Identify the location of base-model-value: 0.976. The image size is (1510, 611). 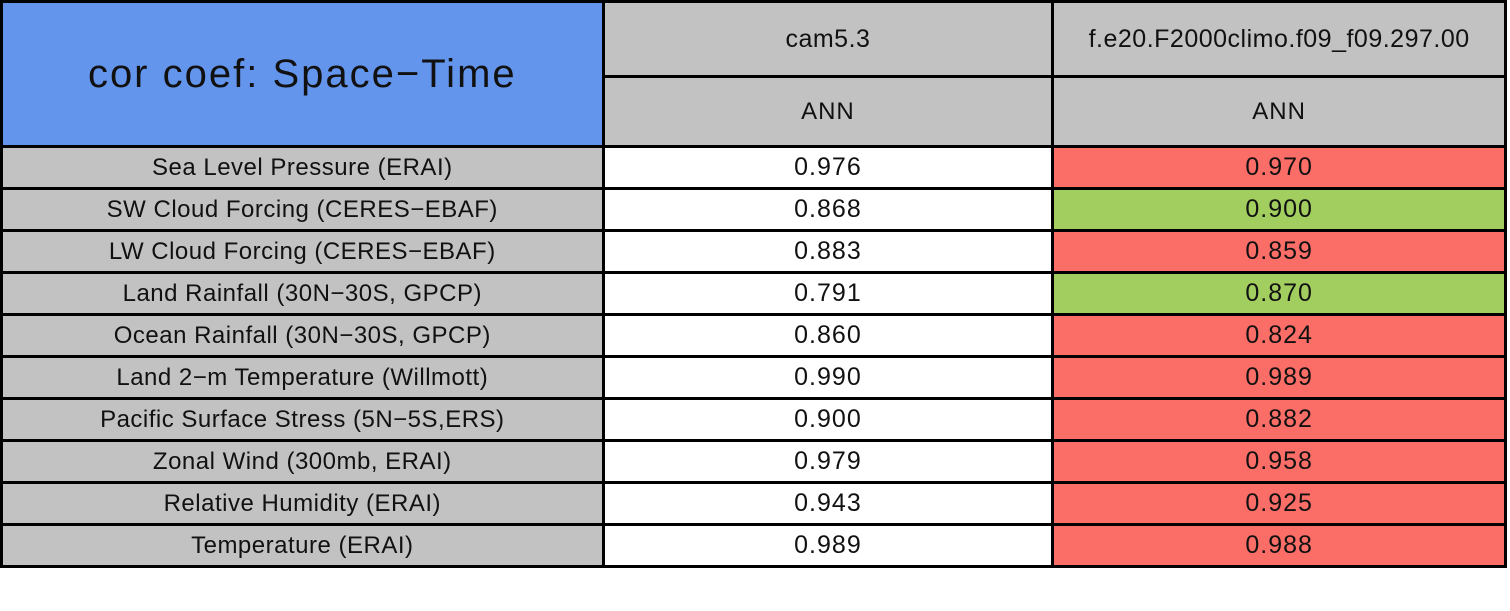
(828, 167).